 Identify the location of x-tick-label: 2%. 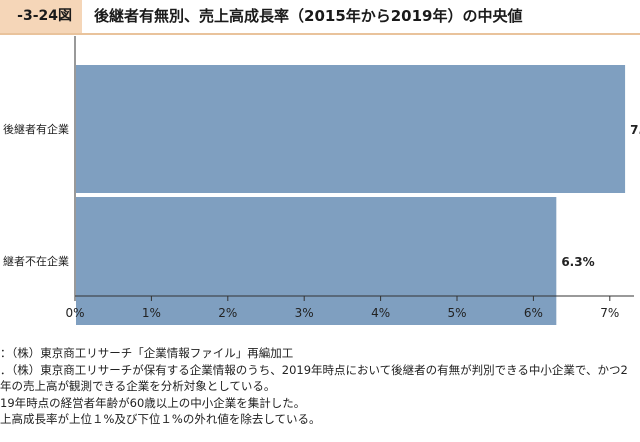
(227, 313).